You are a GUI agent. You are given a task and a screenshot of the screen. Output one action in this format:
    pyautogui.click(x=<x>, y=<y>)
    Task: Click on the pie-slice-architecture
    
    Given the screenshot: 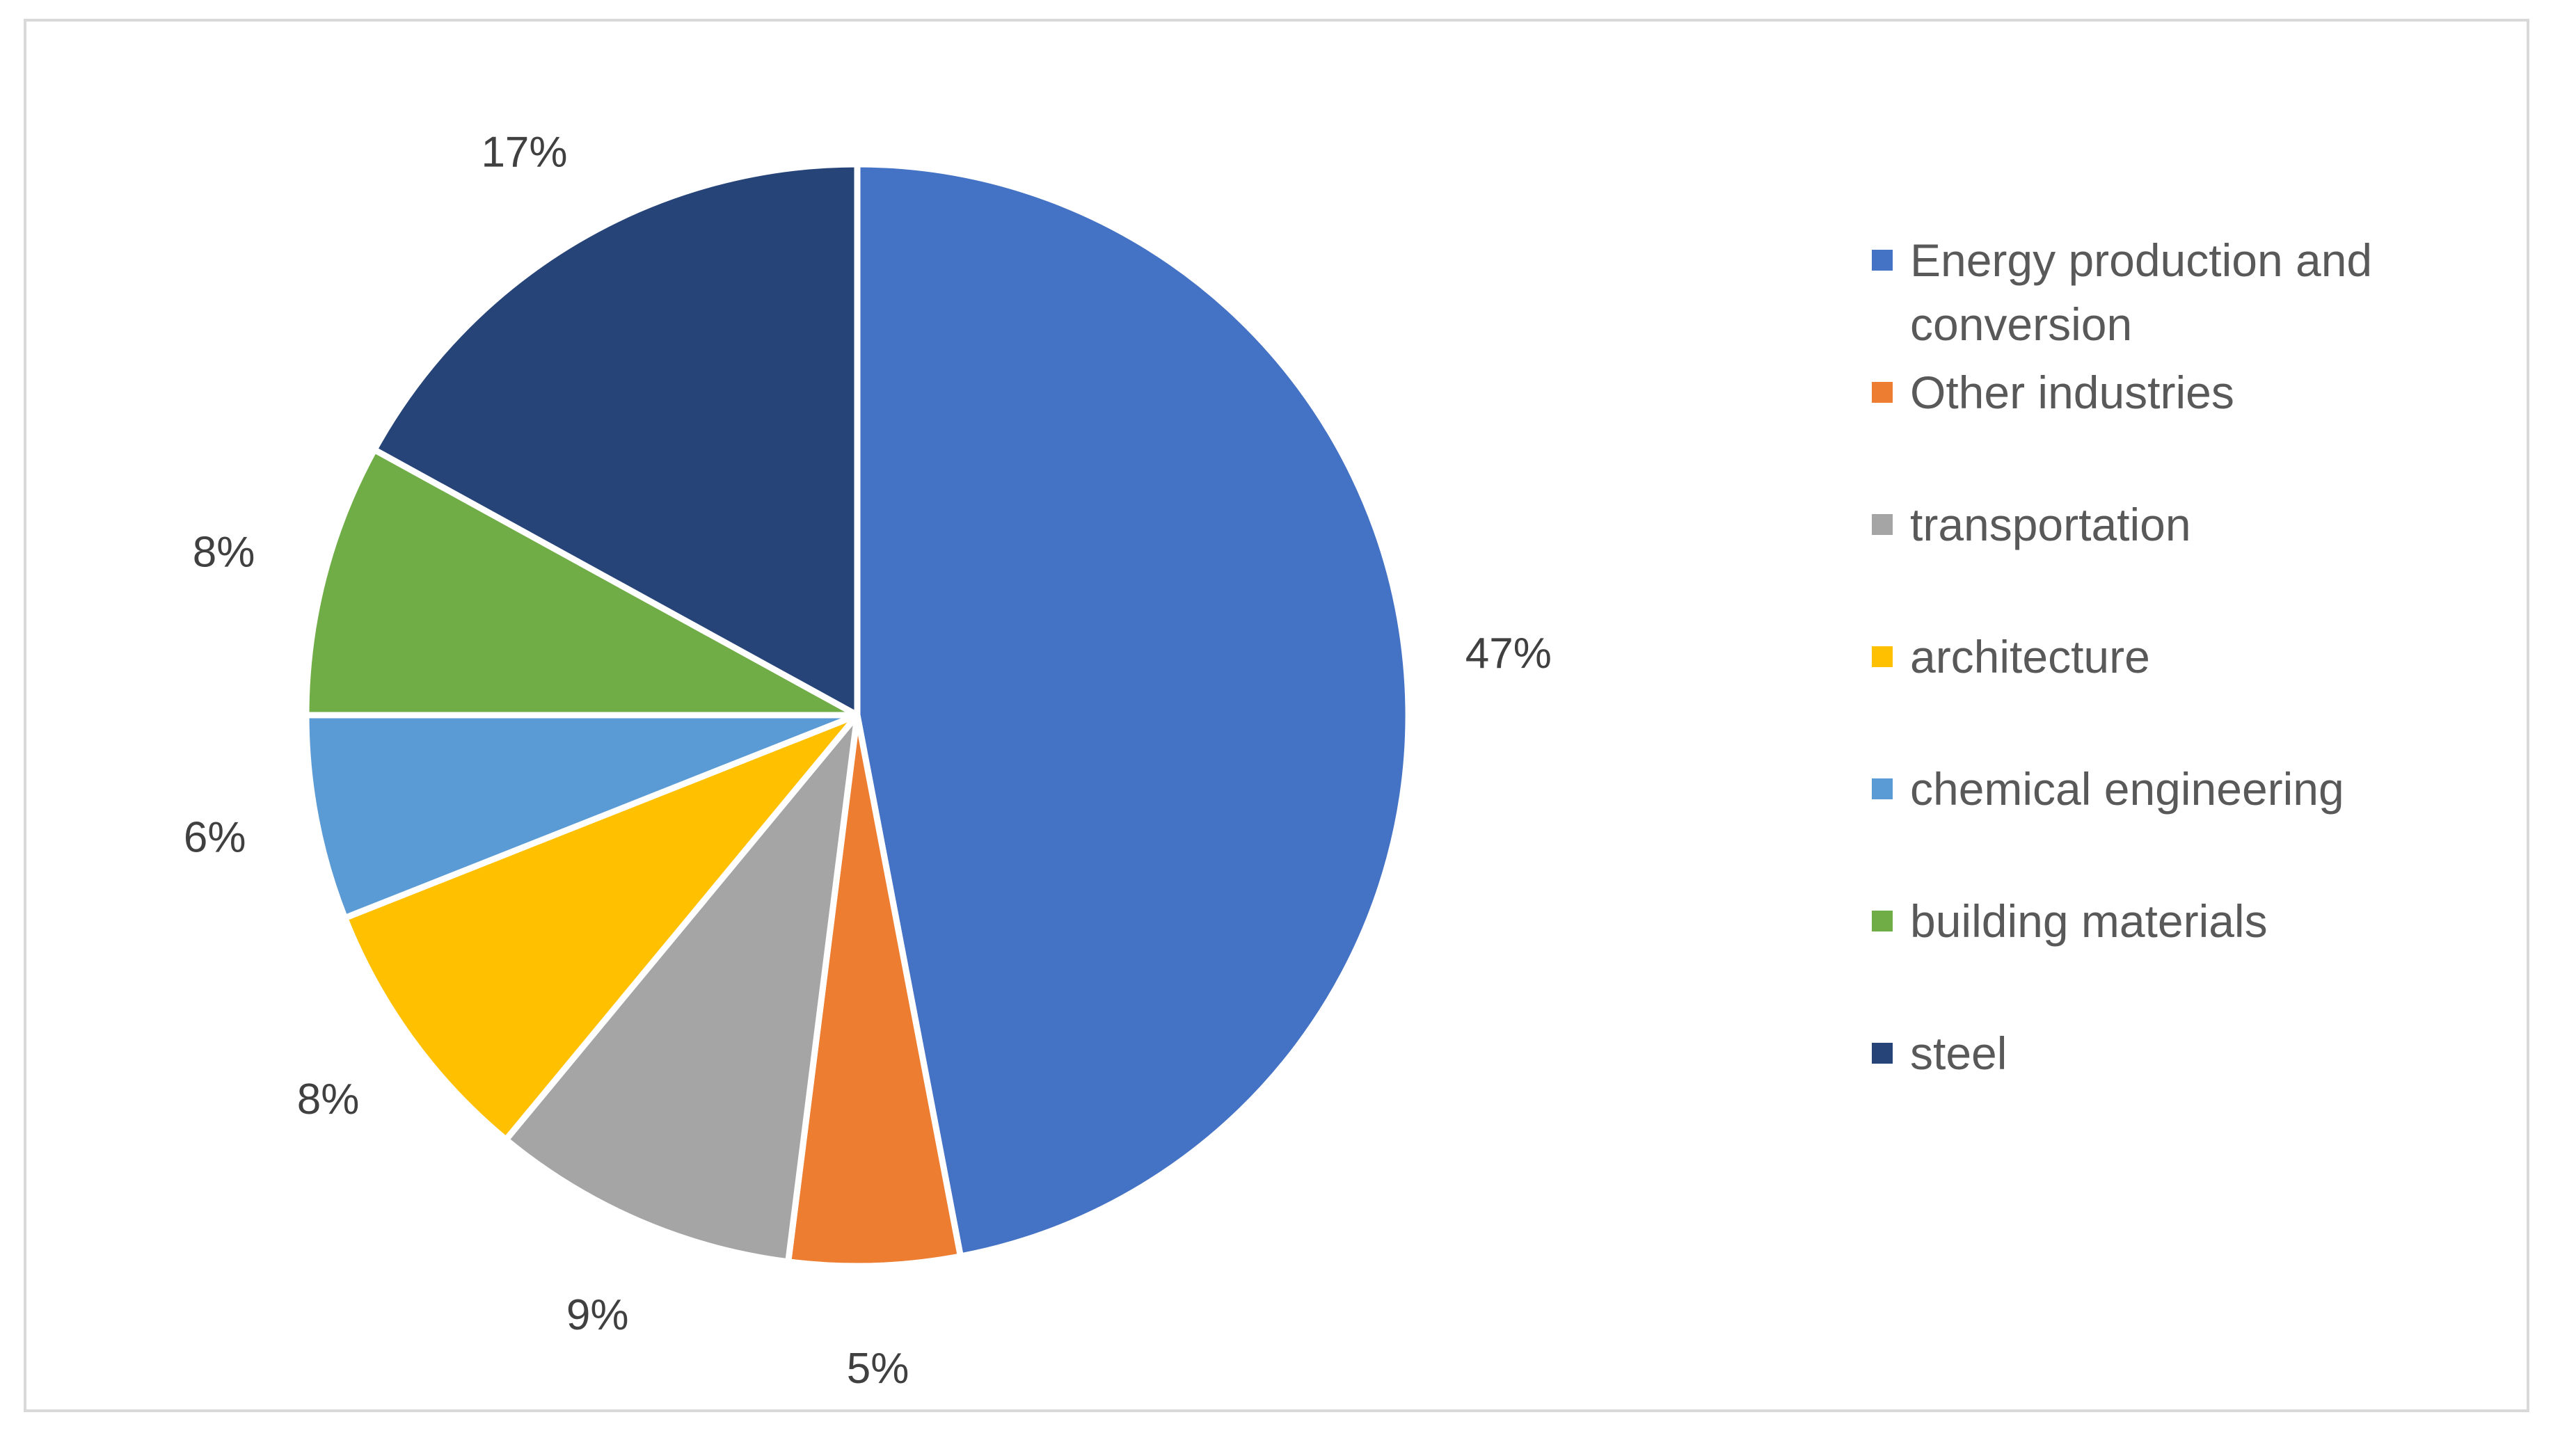 What is the action you would take?
    pyautogui.click(x=601, y=927)
    